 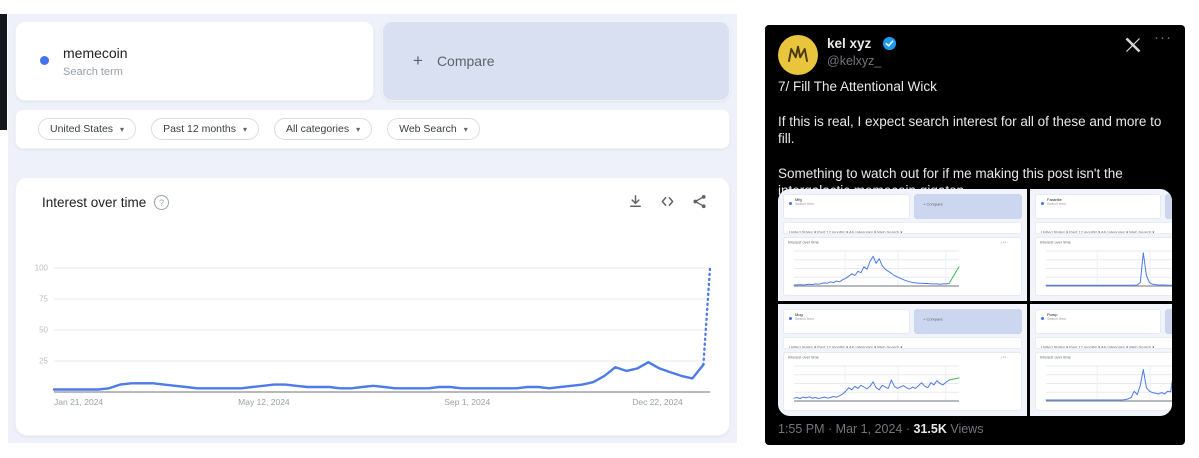 I want to click on thumb-term-card: Mfg Search term, so click(x=846, y=206).